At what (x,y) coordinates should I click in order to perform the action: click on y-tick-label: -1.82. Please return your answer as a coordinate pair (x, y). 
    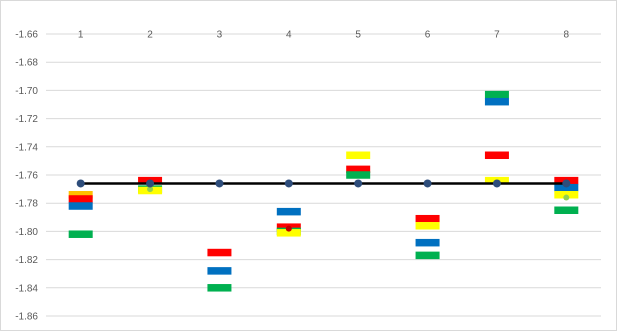
    Looking at the image, I should click on (26, 260).